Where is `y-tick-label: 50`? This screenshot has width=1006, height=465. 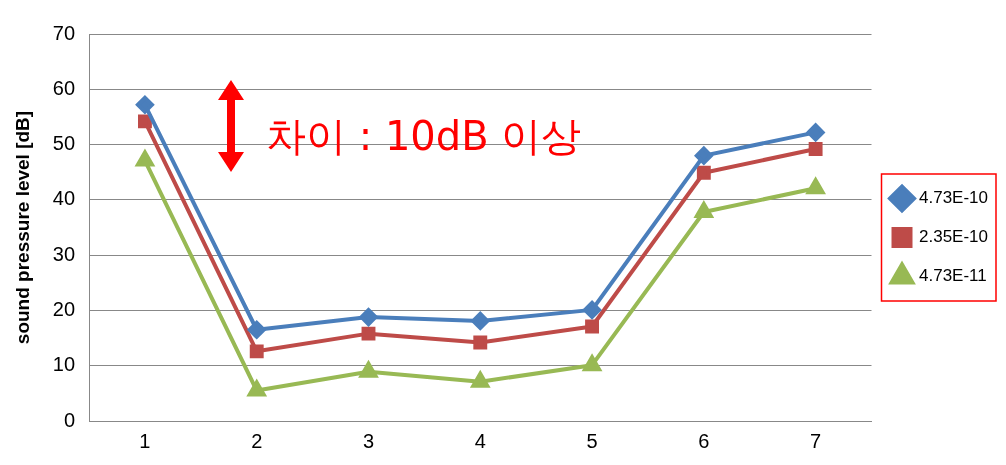
y-tick-label: 50 is located at coordinates (64, 143).